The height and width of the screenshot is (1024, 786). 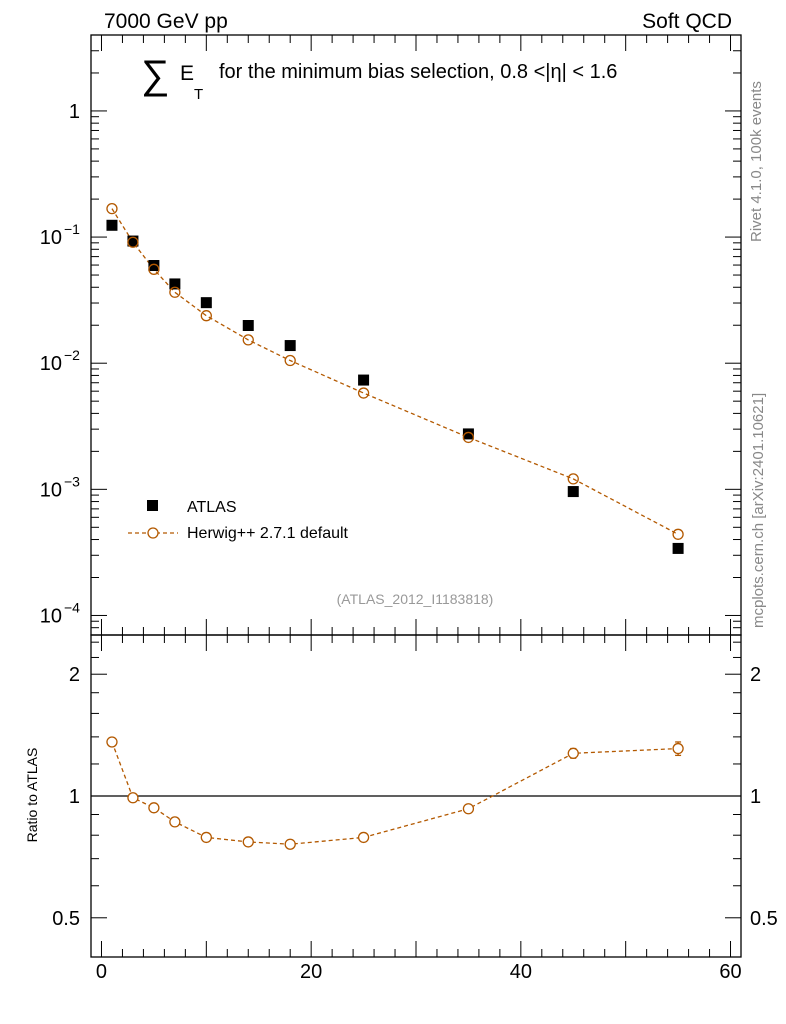 I want to click on ratio-y-tick-label-right: 2, so click(x=755, y=675).